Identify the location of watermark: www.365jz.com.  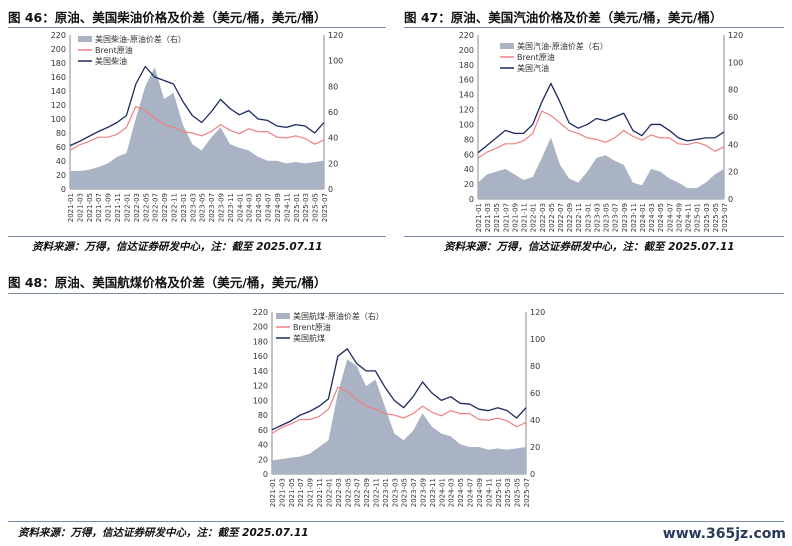
(724, 534).